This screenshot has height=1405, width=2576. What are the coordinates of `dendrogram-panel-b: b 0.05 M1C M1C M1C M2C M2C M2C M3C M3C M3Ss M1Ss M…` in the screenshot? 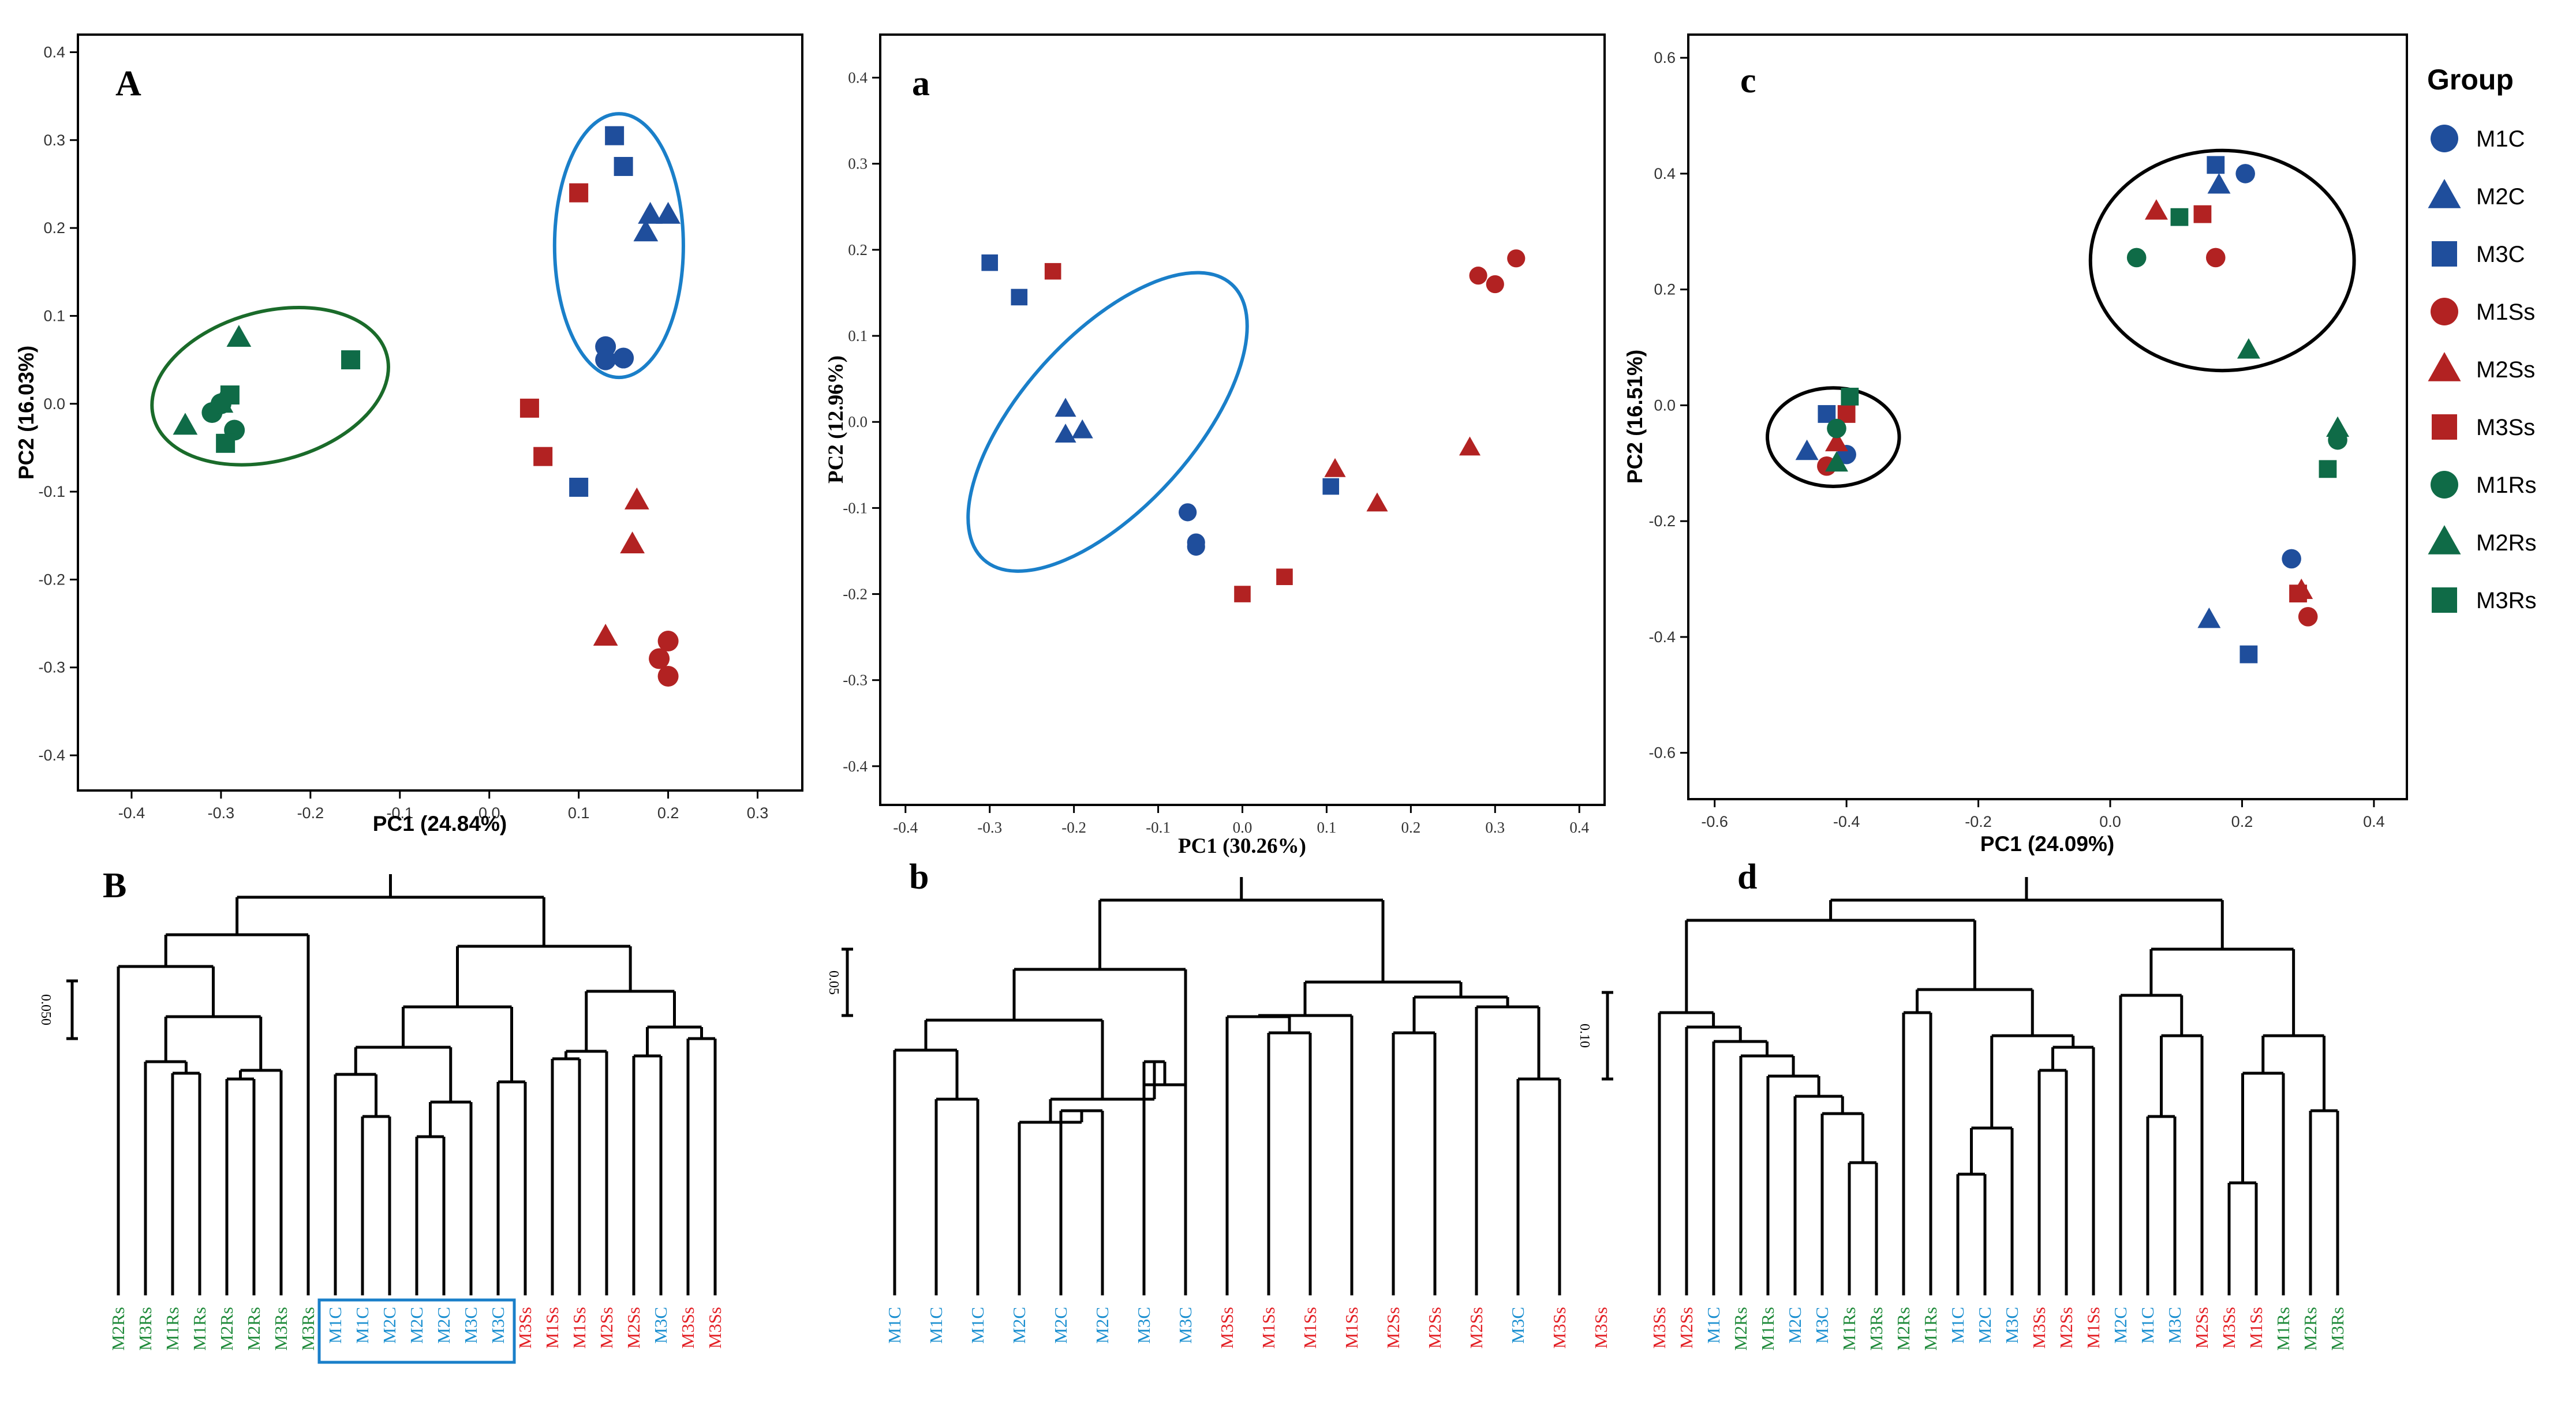 It's located at (1218, 1102).